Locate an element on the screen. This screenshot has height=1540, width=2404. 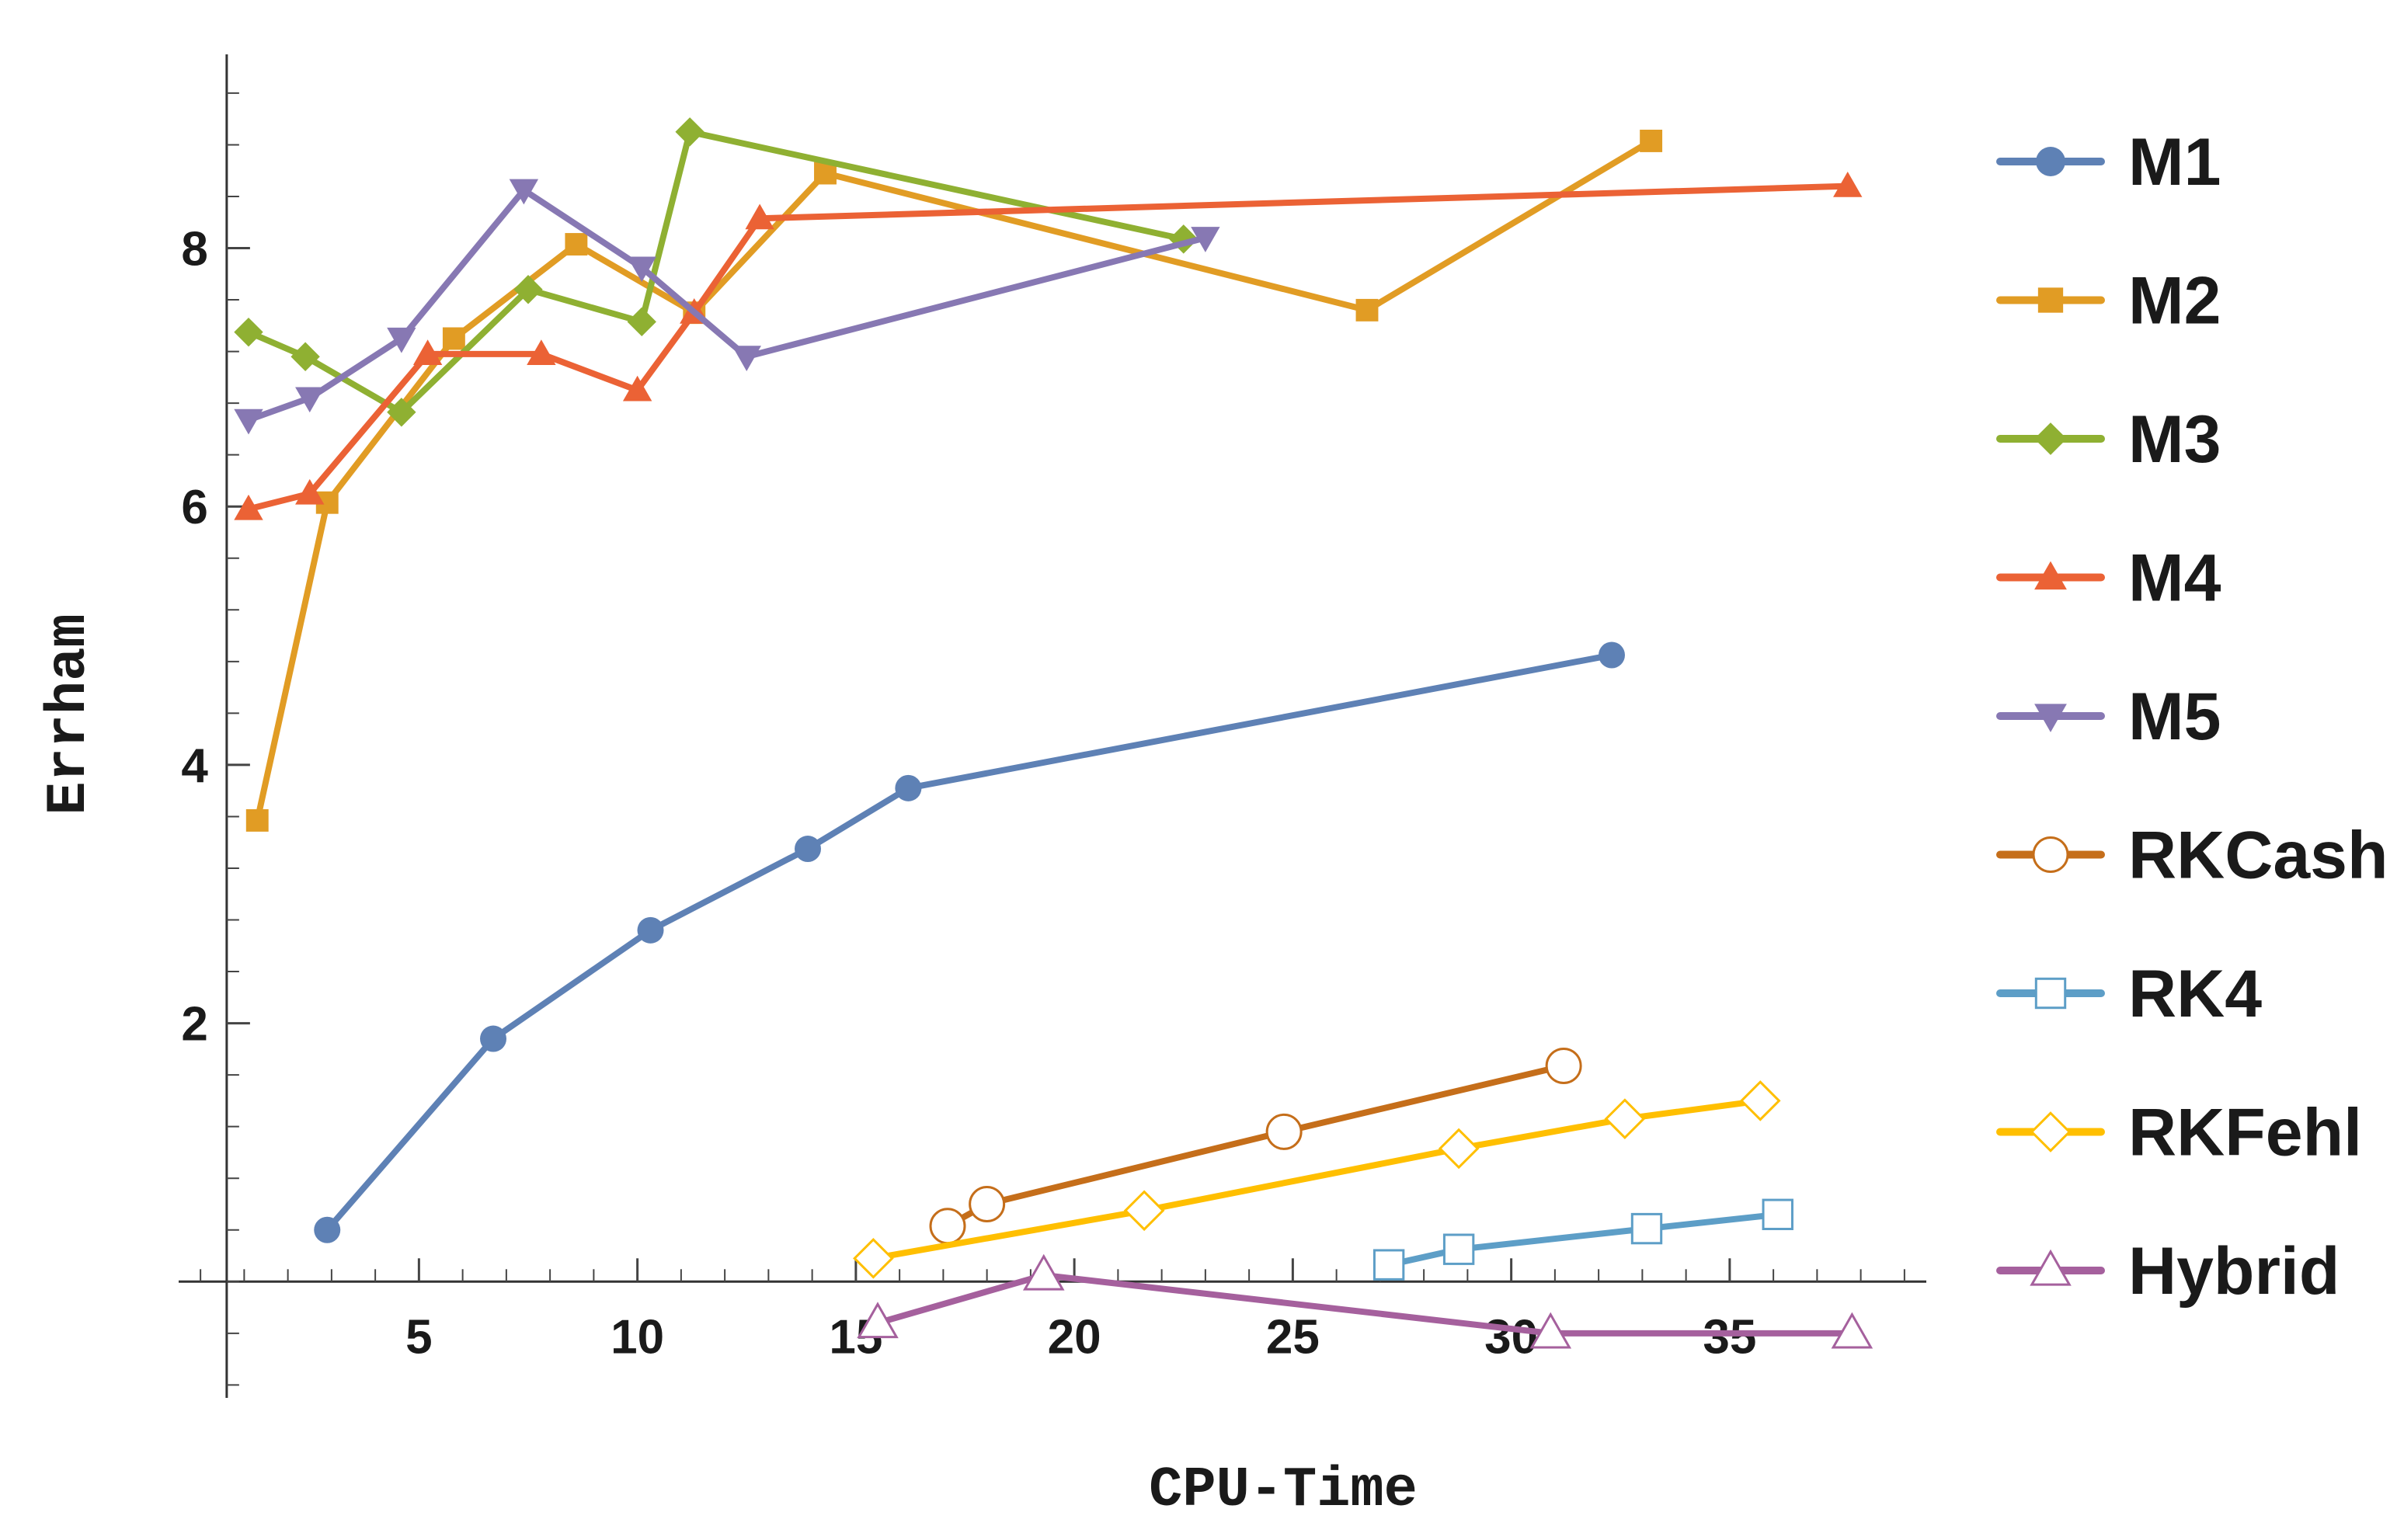
legend-label-rkcash: RKCash is located at coordinates (2258, 856).